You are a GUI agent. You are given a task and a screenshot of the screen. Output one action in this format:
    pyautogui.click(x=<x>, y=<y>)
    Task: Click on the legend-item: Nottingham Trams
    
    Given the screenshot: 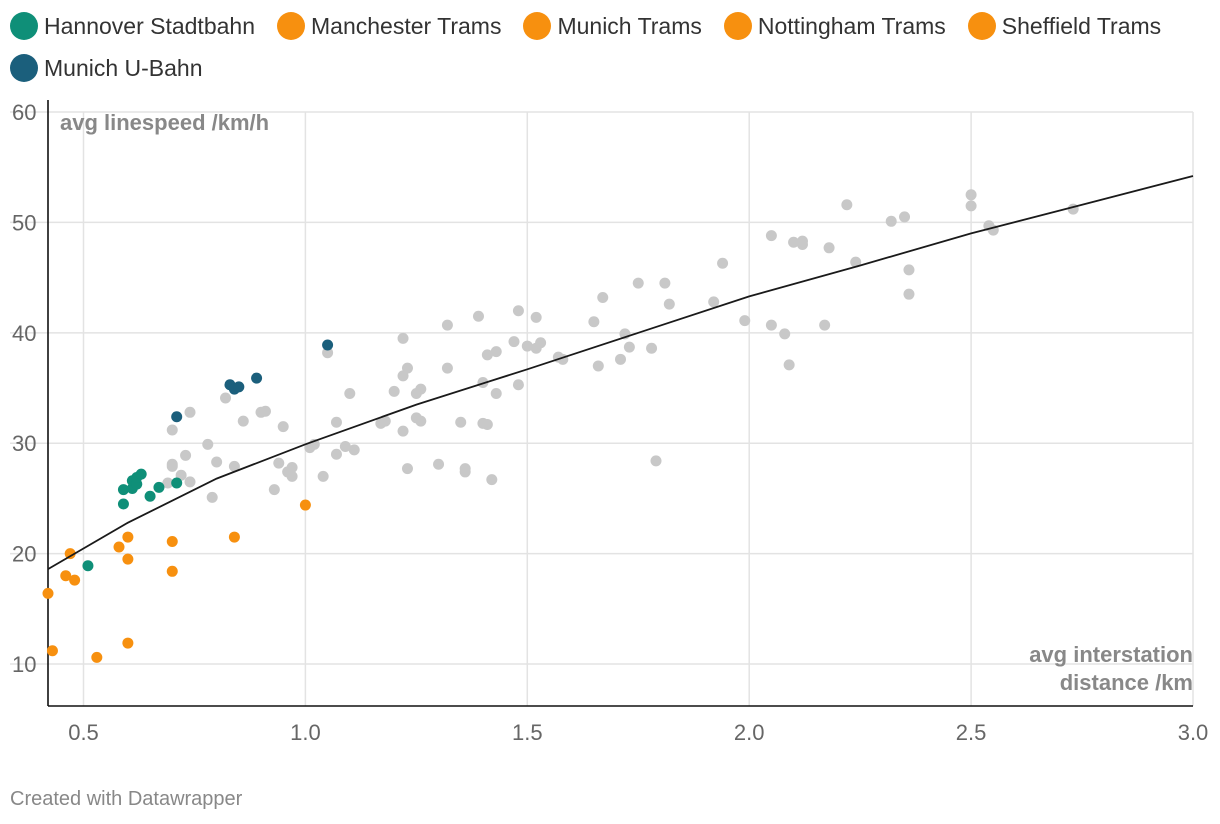 What is the action you would take?
    pyautogui.click(x=834, y=26)
    